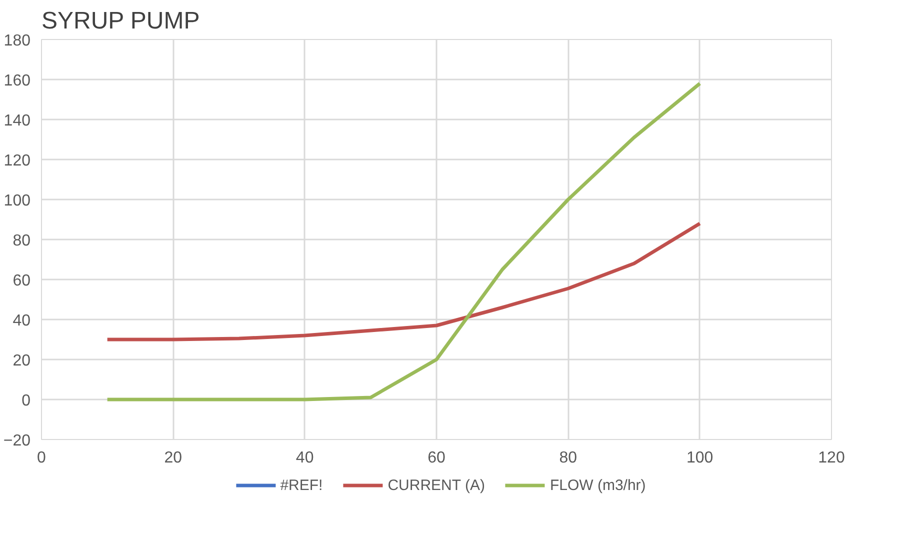  Describe the element at coordinates (26, 401) in the screenshot. I see `y-tick-label: 0` at that location.